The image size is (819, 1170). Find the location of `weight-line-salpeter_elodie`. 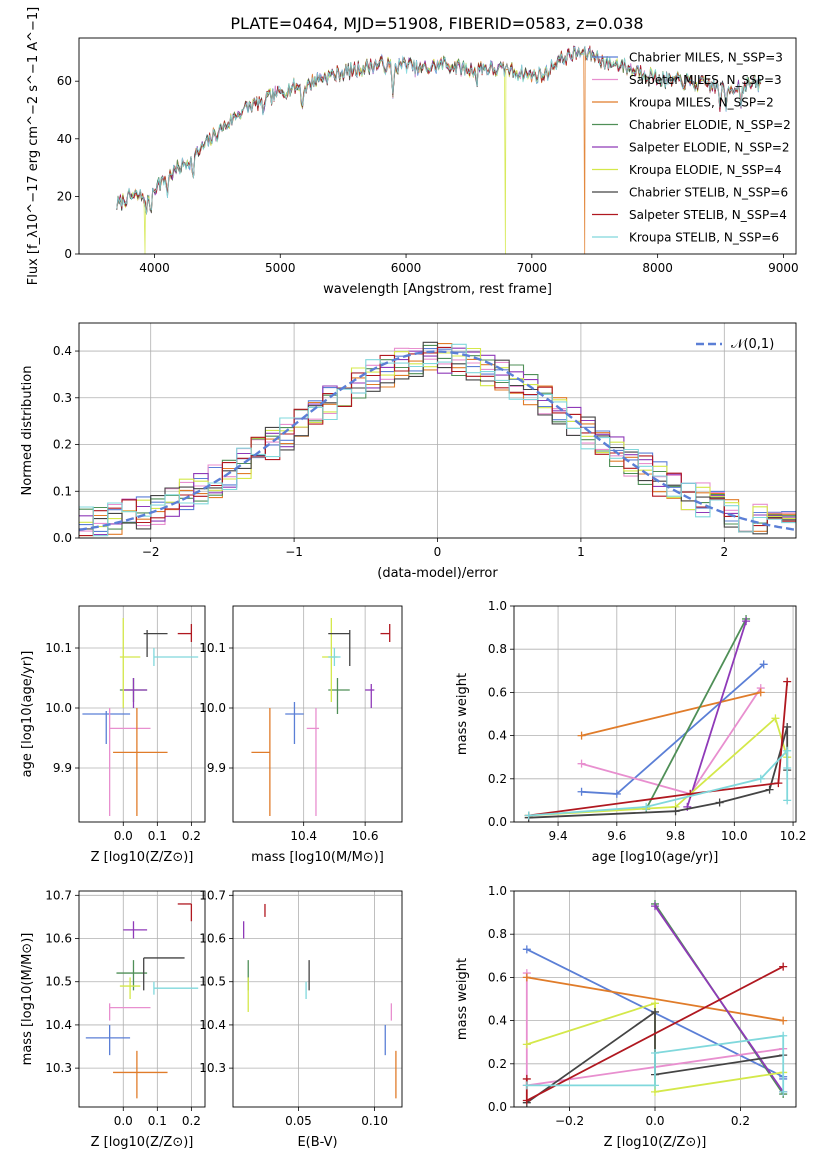

weight-line-salpeter_elodie is located at coordinates (716, 714).